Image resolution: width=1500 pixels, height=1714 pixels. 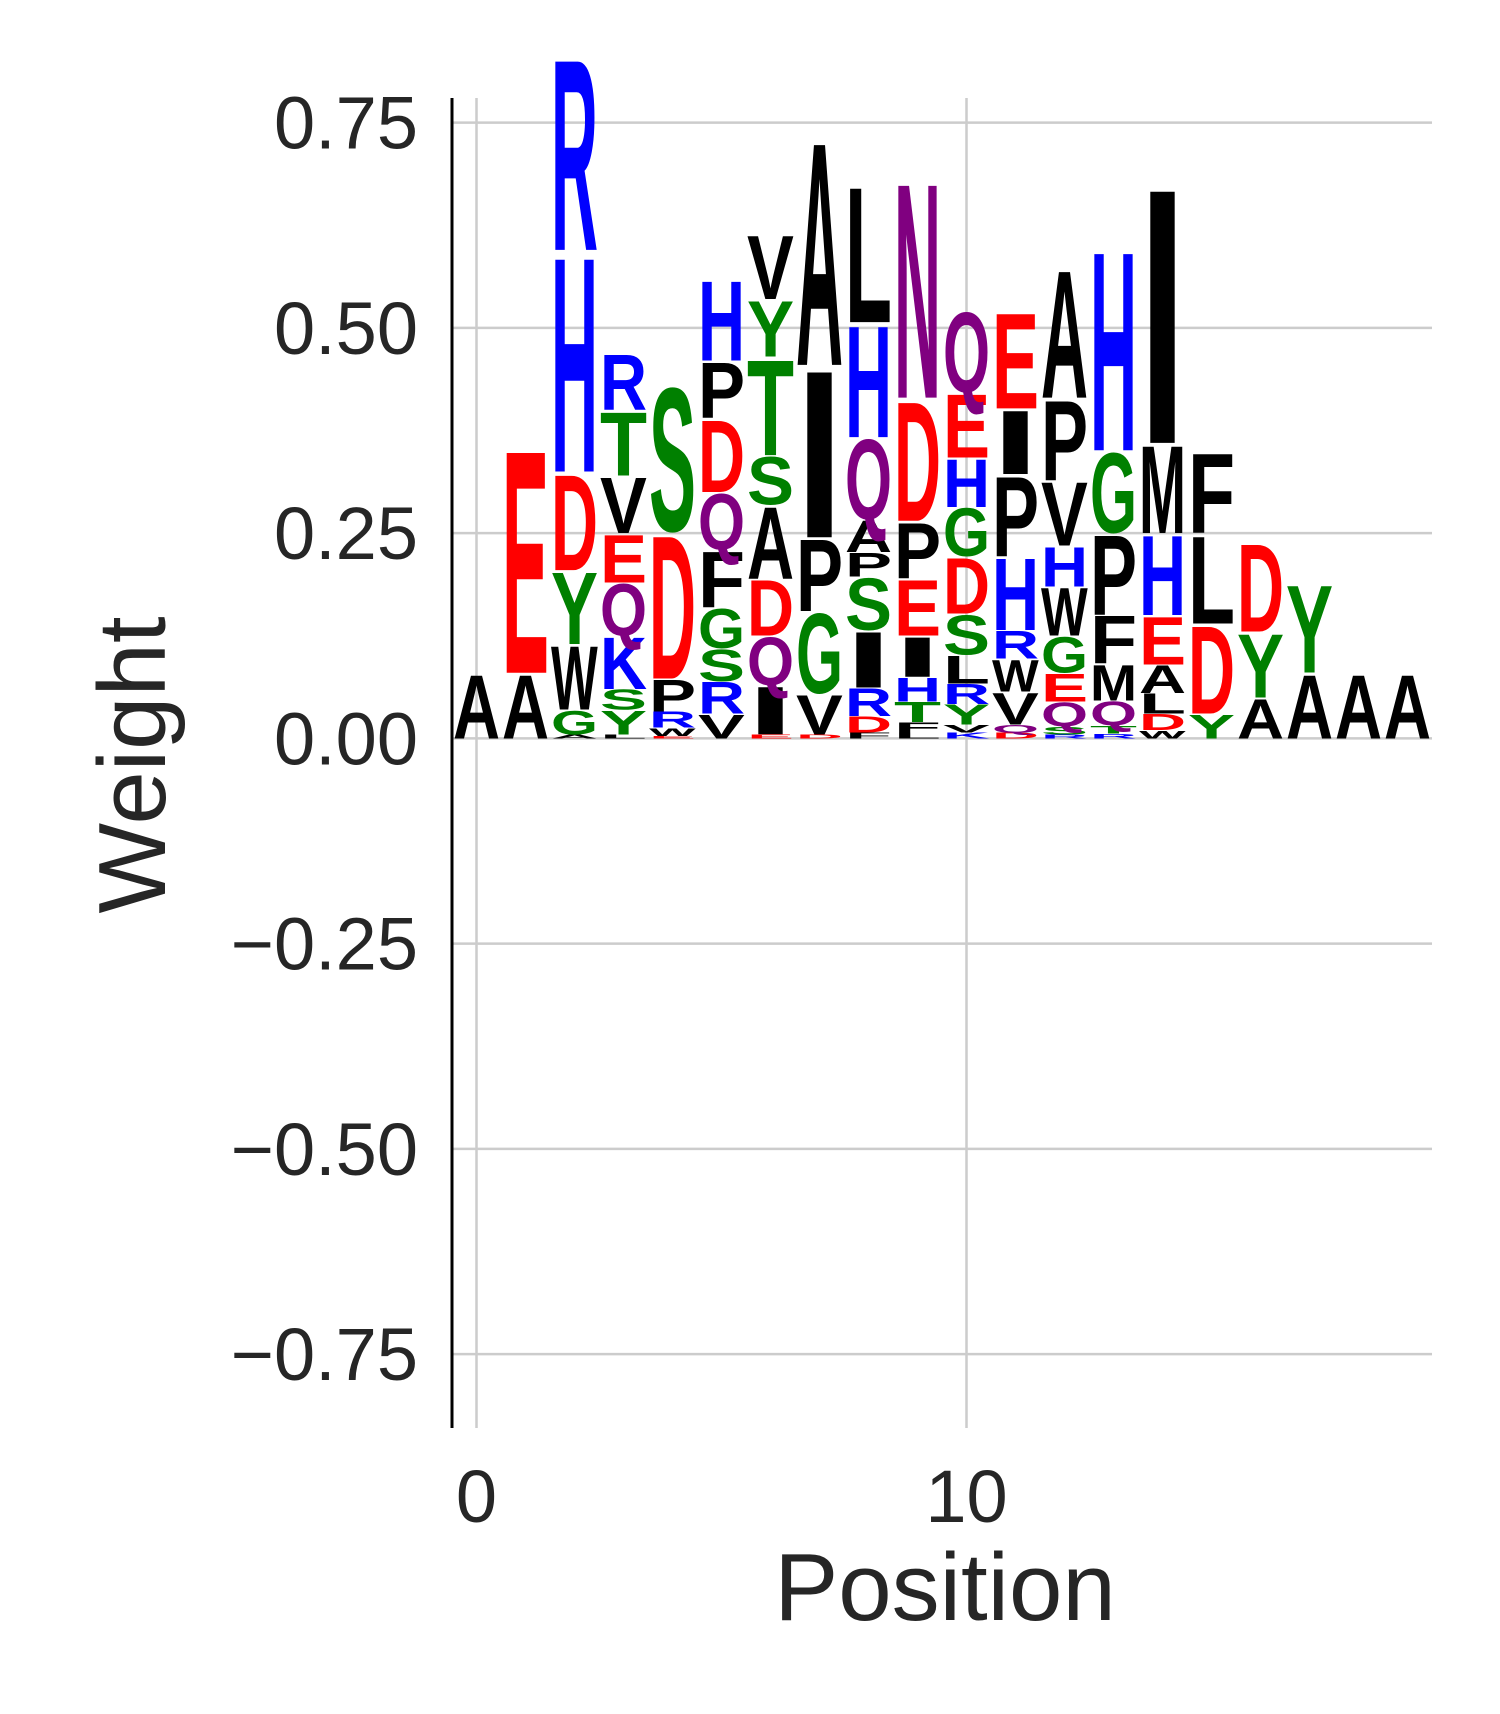 I want to click on logo-letter-D-pos-5: D, so click(x=721, y=457).